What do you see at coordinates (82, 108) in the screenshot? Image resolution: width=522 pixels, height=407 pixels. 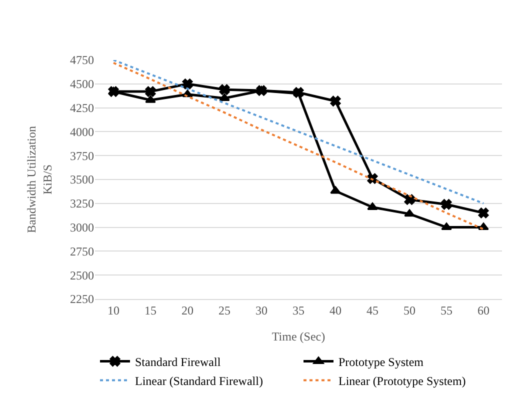 I see `y-tick-label: 4250` at bounding box center [82, 108].